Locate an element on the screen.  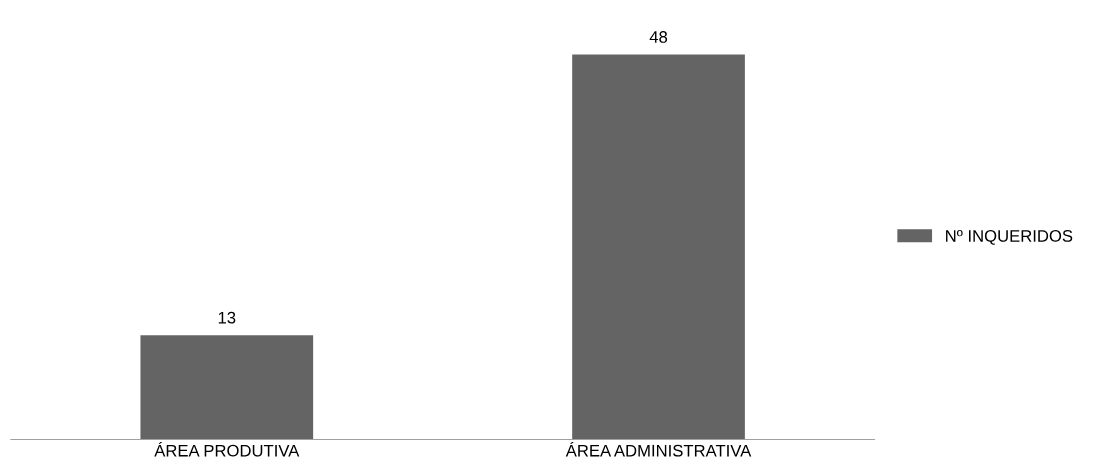
legend-label: Nº INQUERIDOS is located at coordinates (1009, 237).